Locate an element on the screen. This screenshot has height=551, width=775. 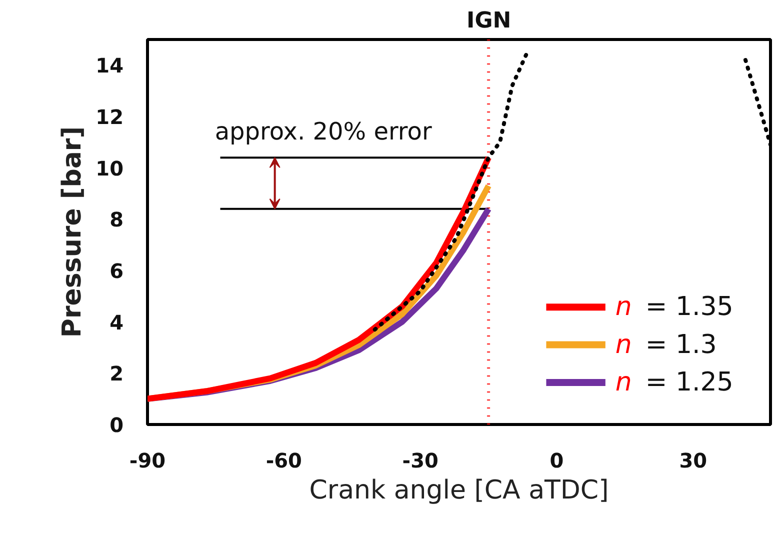
x-axis-title: Crank angle [CA aTDC] is located at coordinates (459, 491).